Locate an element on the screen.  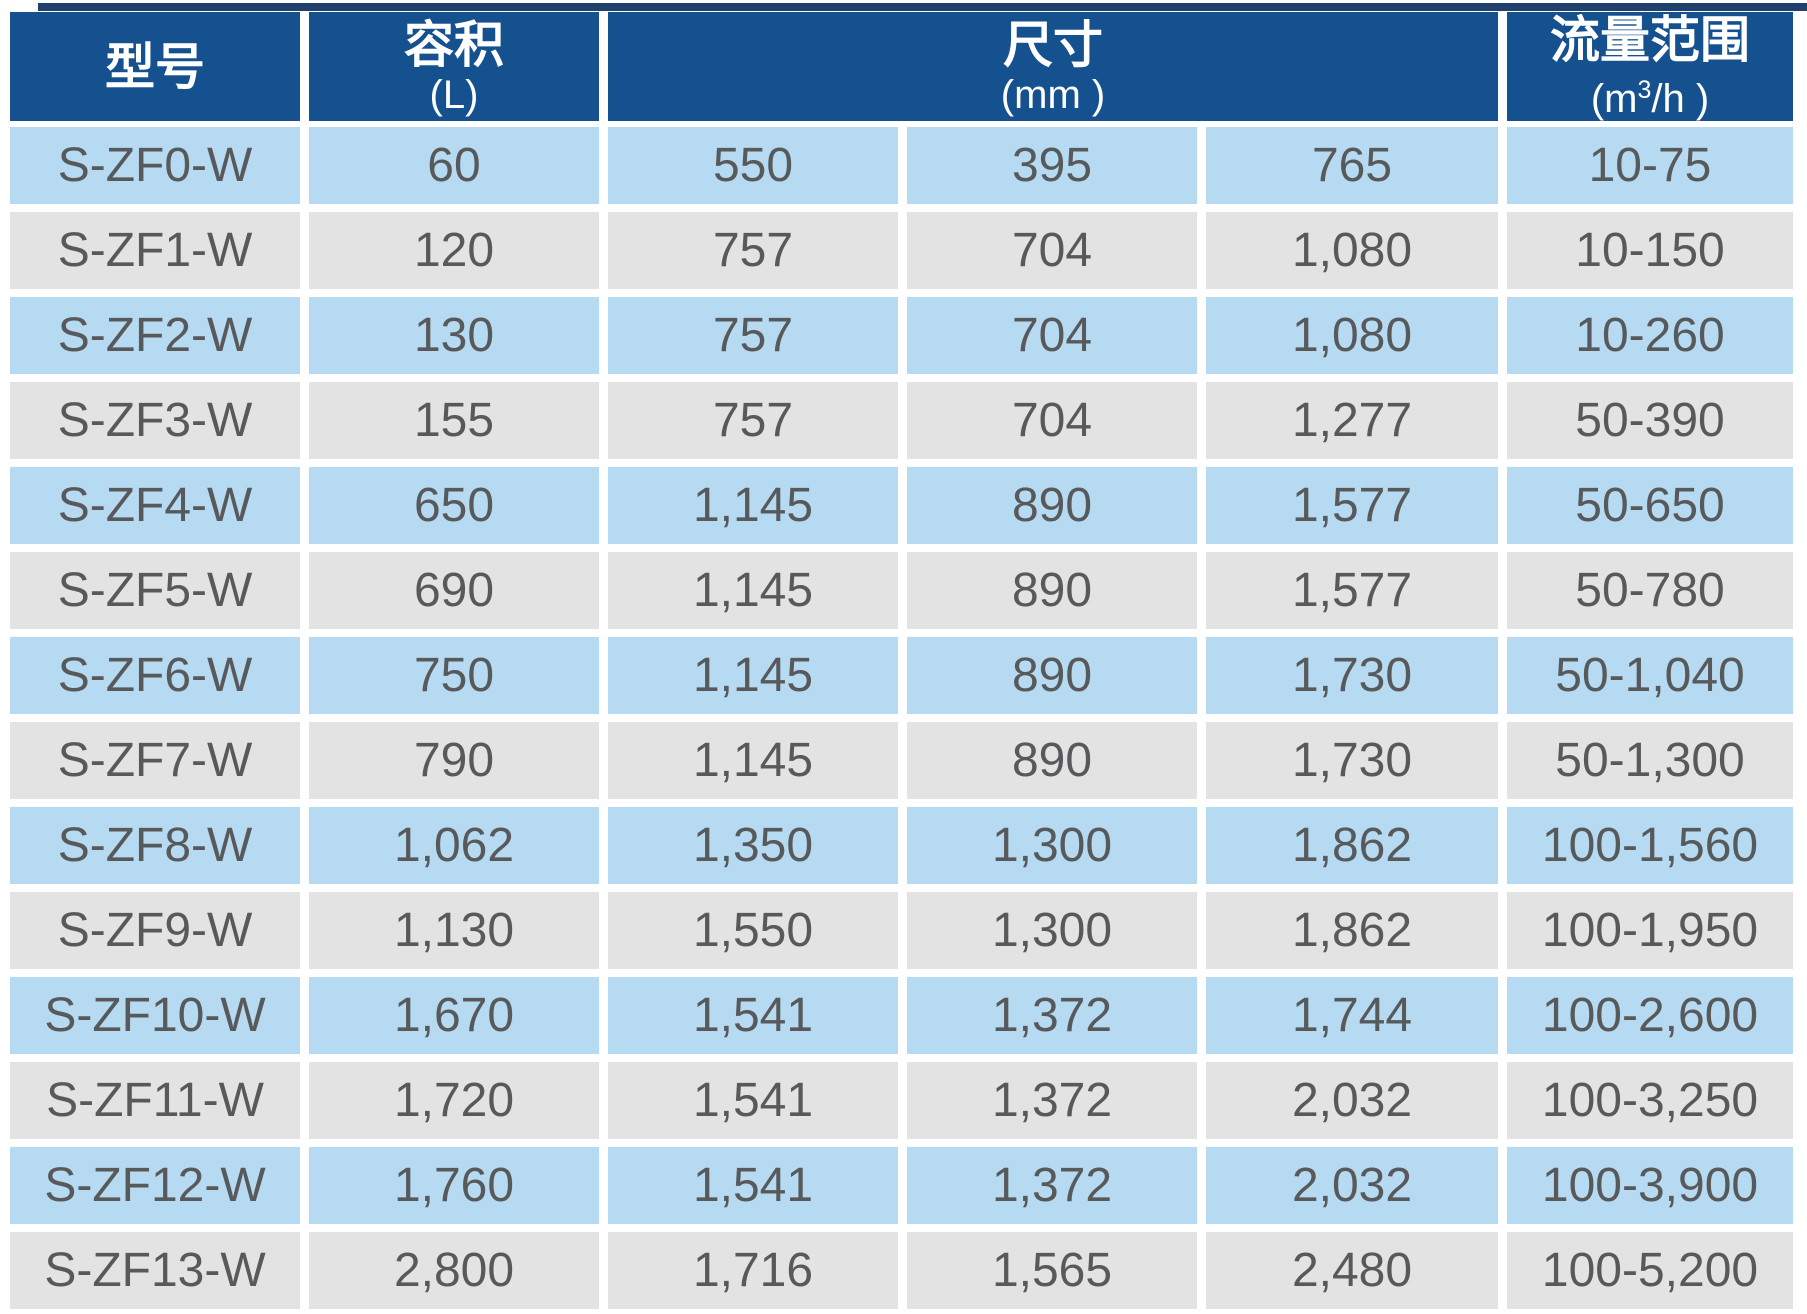
cell-volume: 750 is located at coordinates (454, 675).